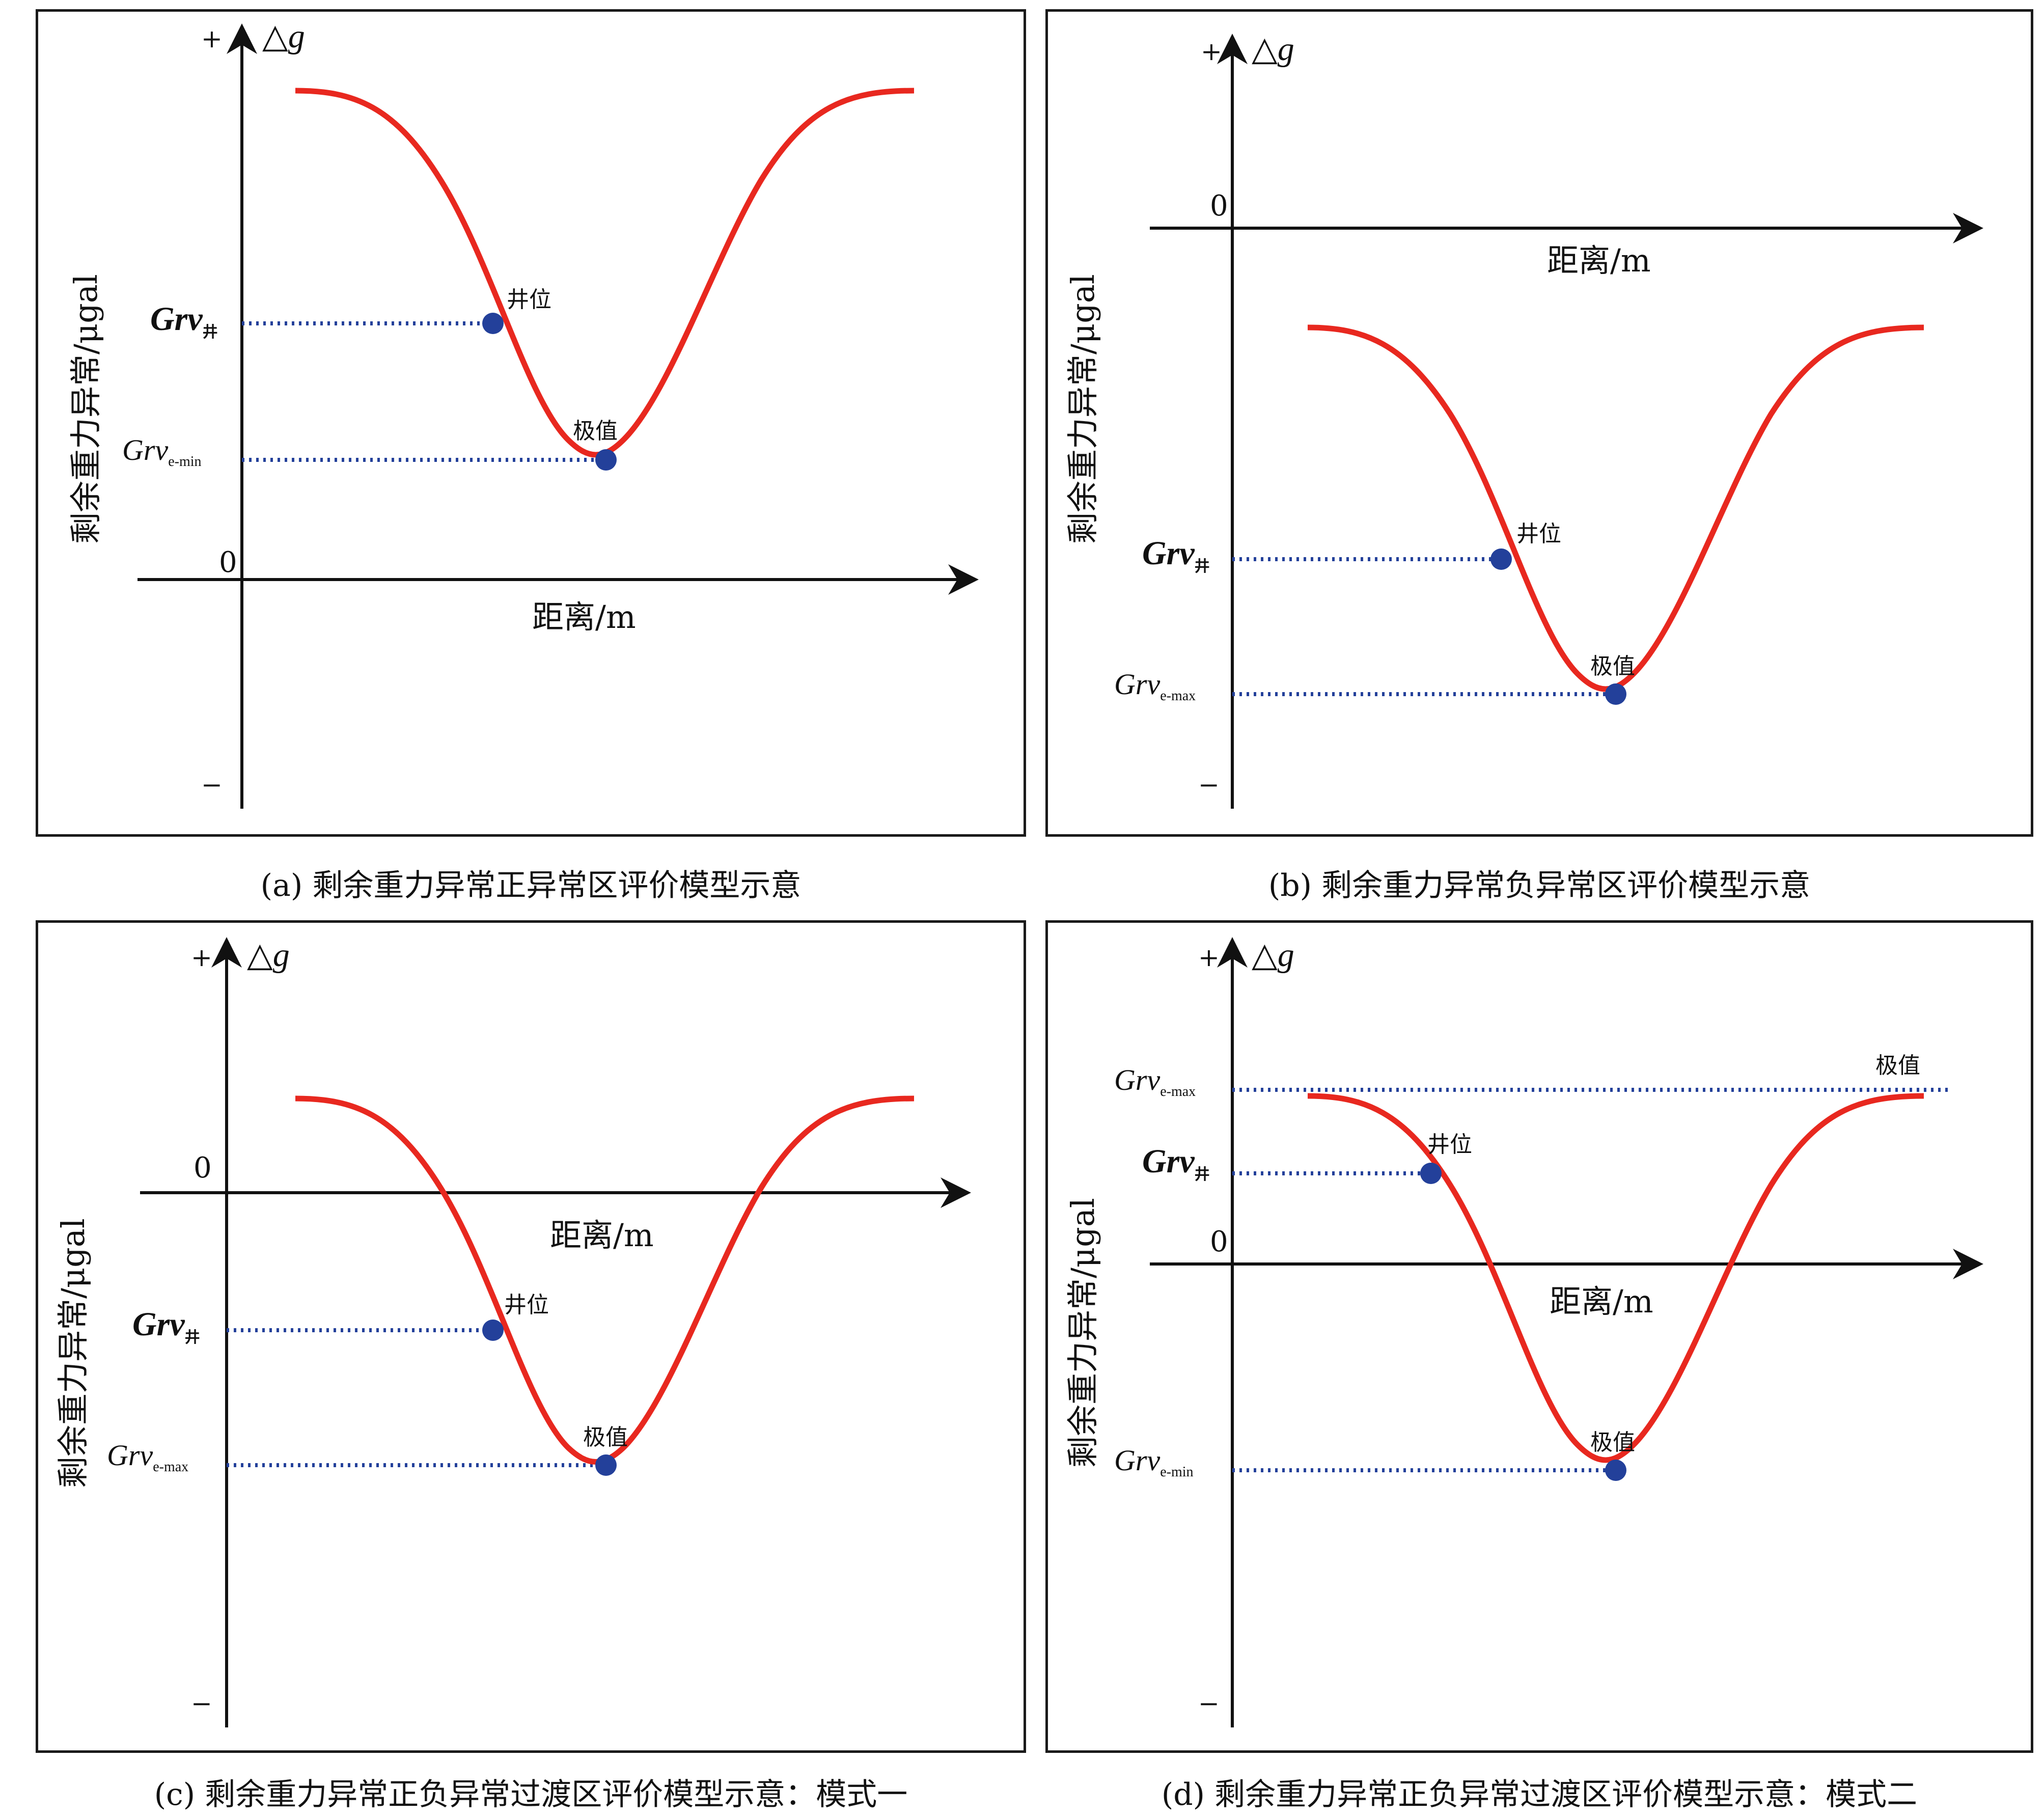 The image size is (2044, 1814). I want to click on caption-a: (a) 剩余重力异常正异常区评价模型示意, so click(531, 886).